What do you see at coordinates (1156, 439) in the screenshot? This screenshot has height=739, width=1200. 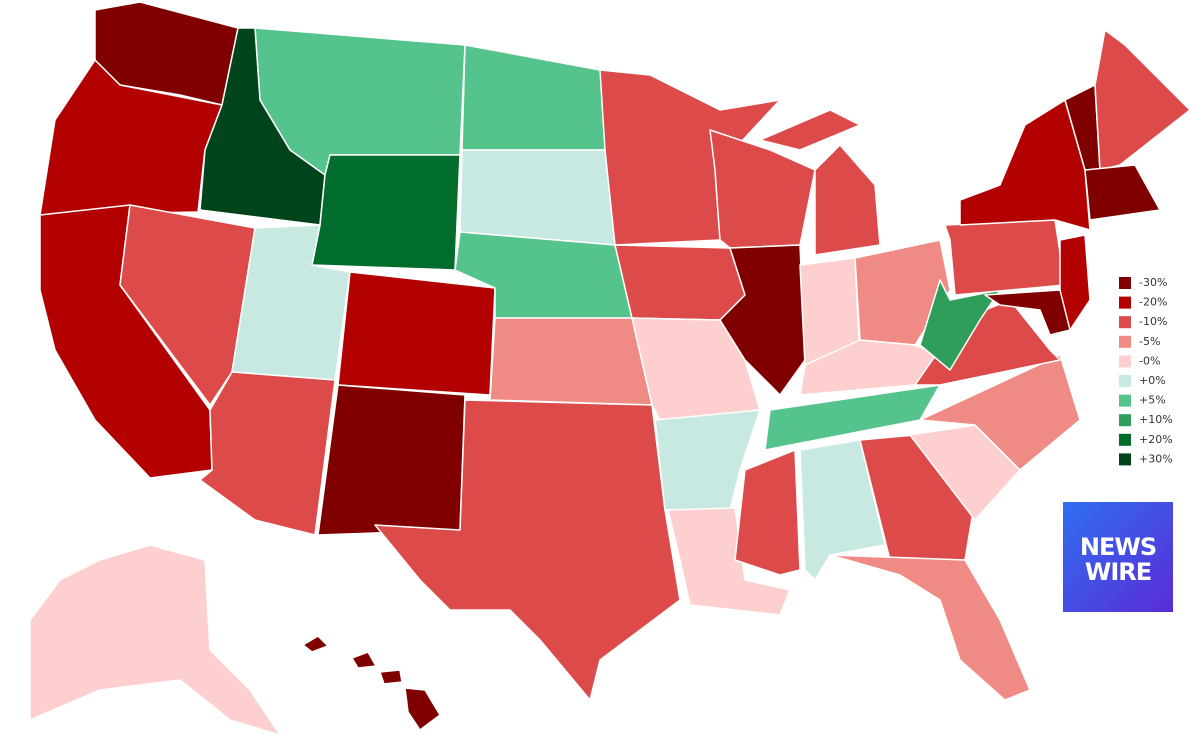 I see `legend-label: +20%` at bounding box center [1156, 439].